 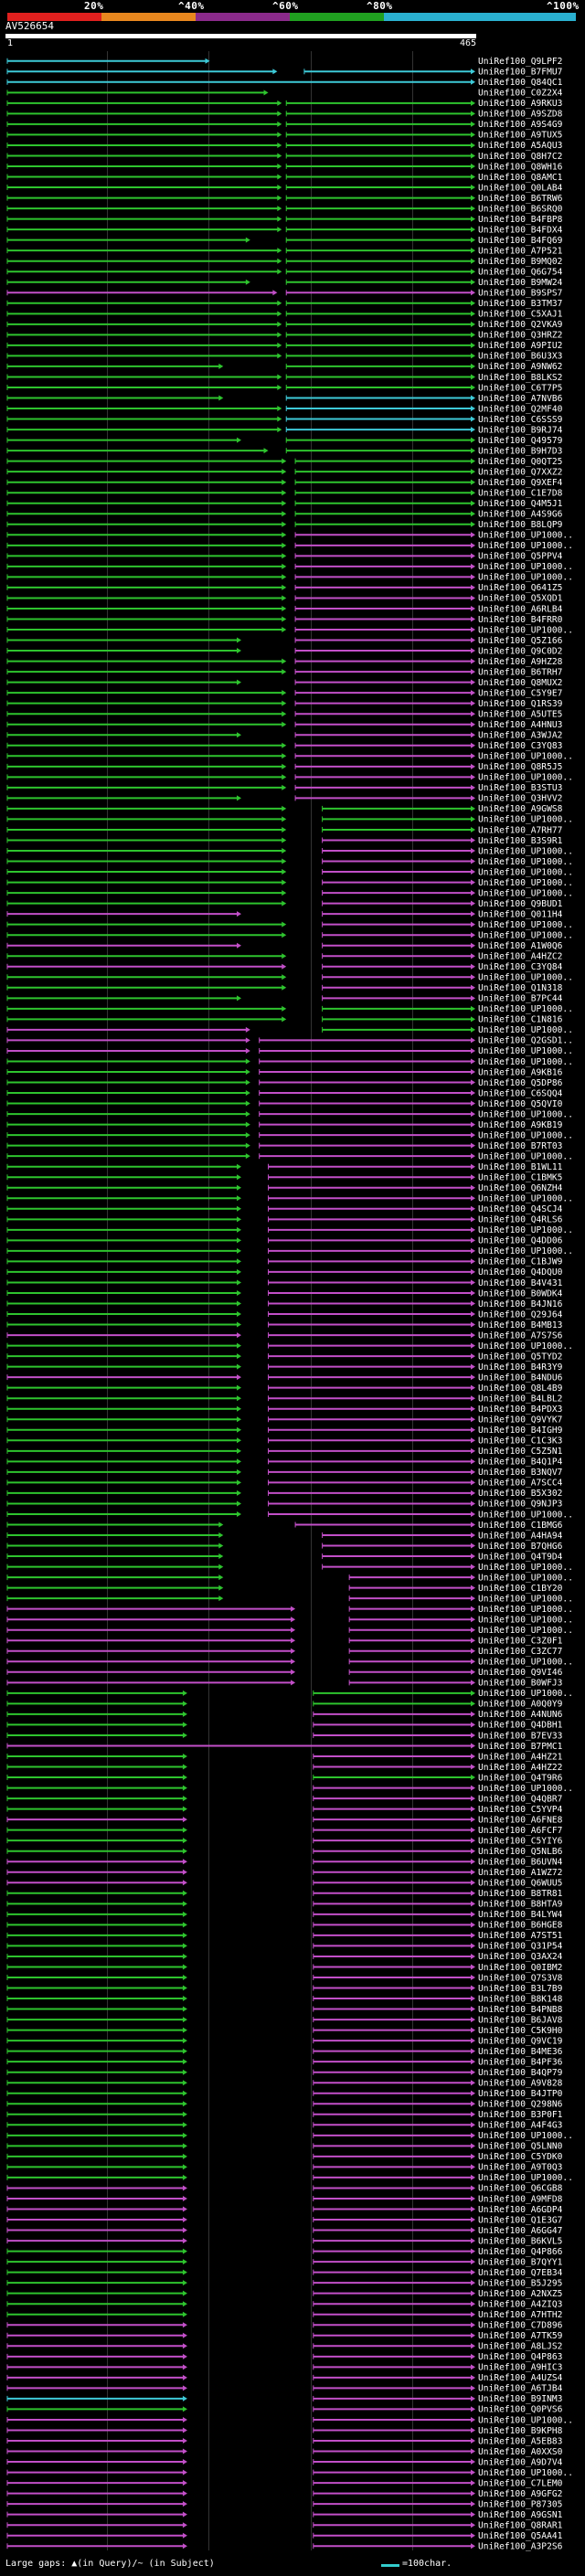 I want to click on hit-label: UniRef100_A4S9G6, so click(x=520, y=515).